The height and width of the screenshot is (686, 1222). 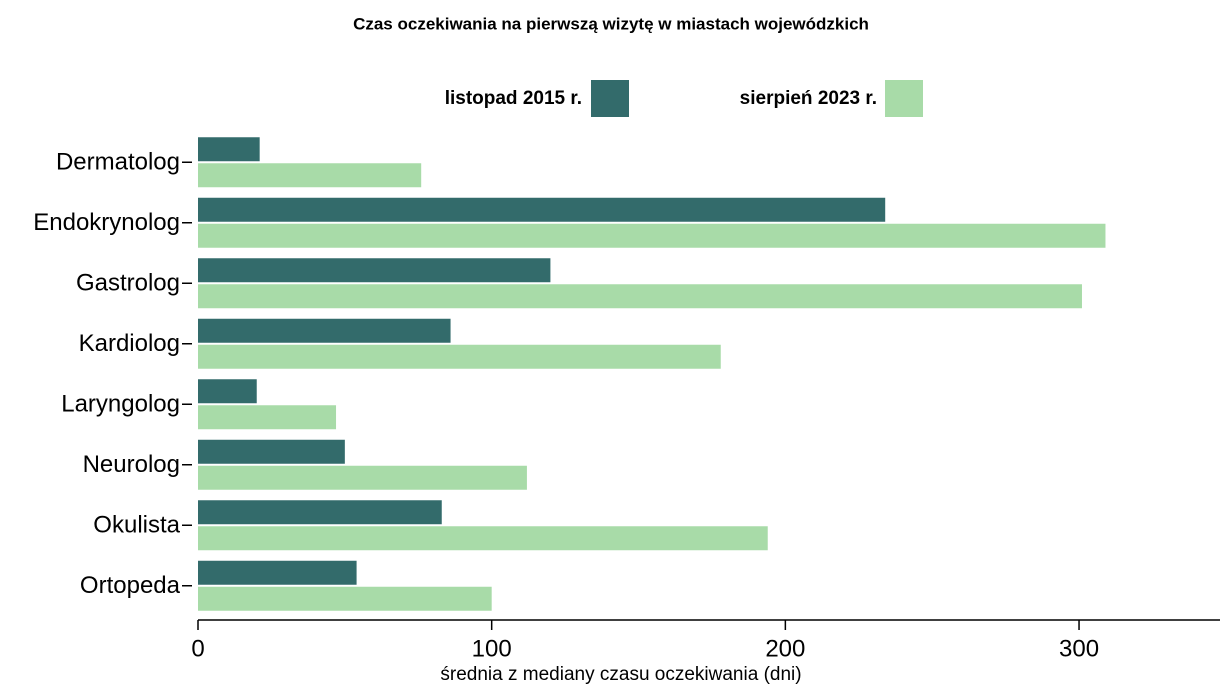 I want to click on y-tick-label: Gastrolog, so click(x=128, y=283).